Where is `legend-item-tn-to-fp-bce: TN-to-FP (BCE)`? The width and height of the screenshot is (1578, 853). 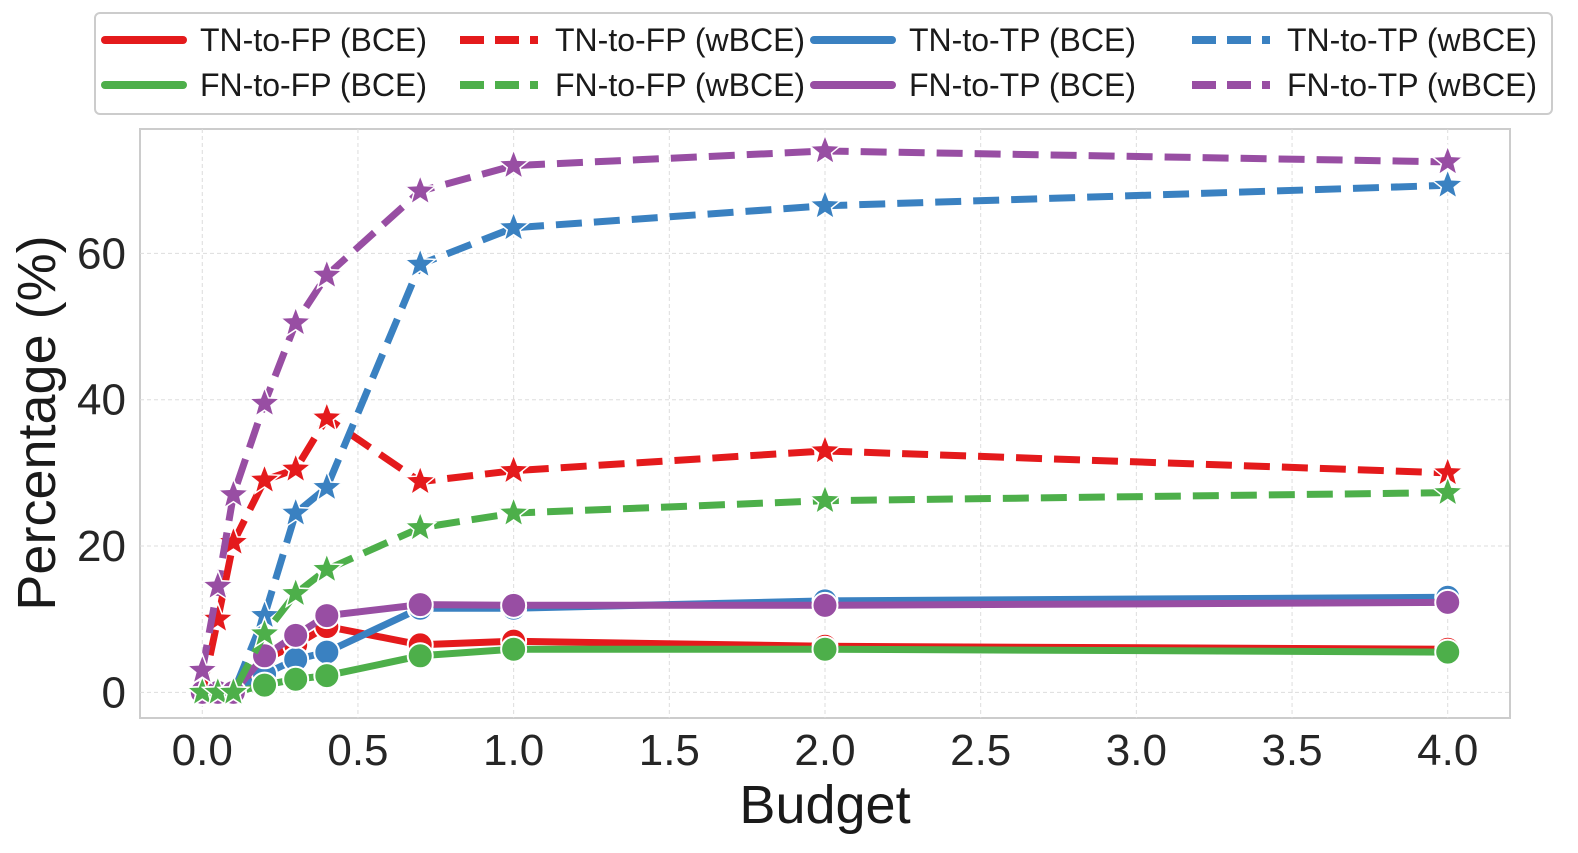 legend-item-tn-to-fp-bce: TN-to-FP (BCE) is located at coordinates (264, 40).